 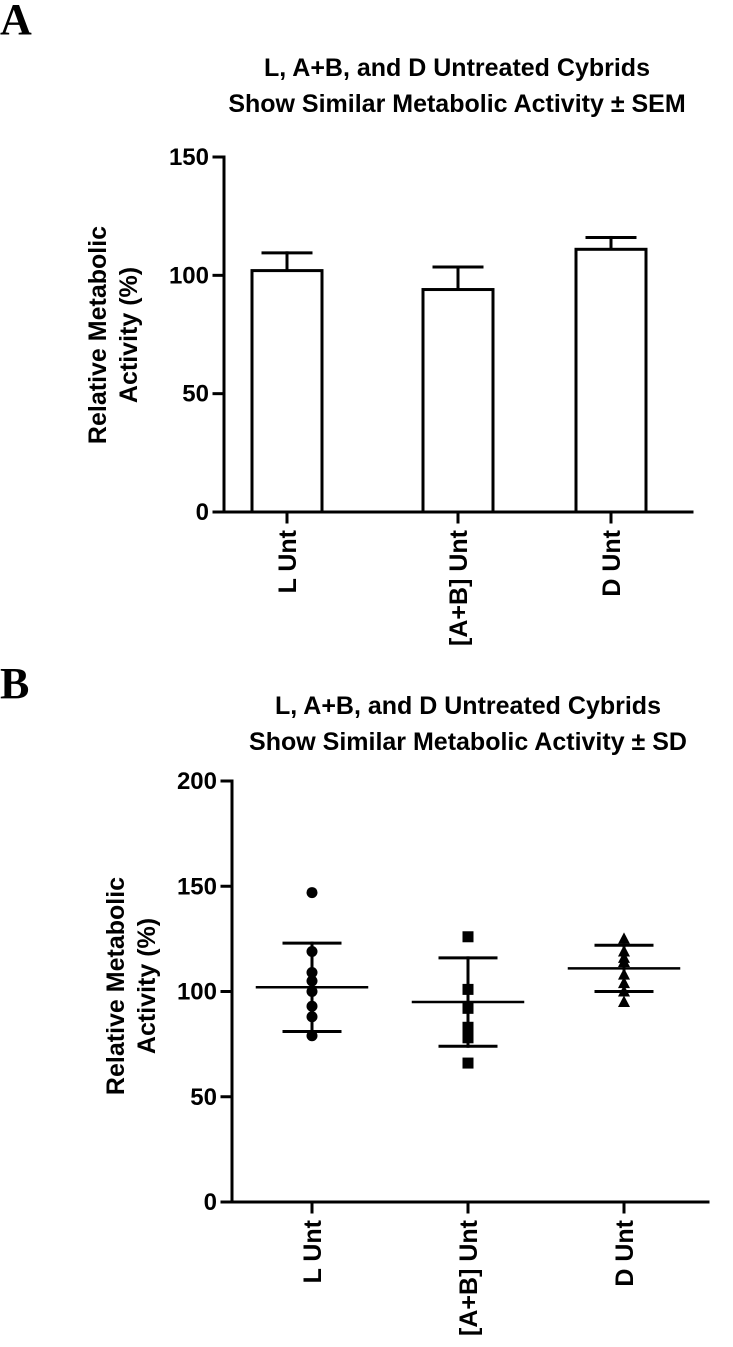 What do you see at coordinates (456, 104) in the screenshot?
I see `panel-a-title-line-2: Show Similar Metabolic Activity ± SEM` at bounding box center [456, 104].